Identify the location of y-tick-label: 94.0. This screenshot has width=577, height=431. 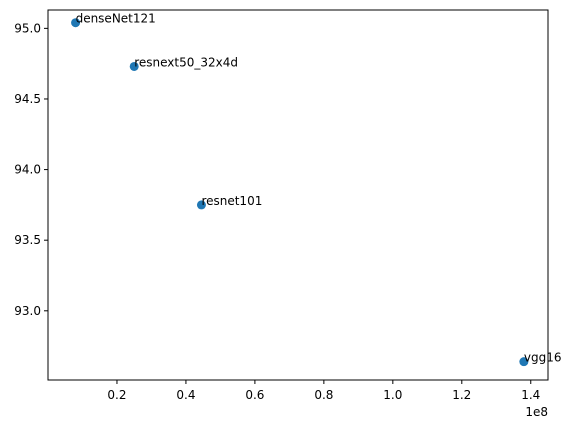
(27, 170).